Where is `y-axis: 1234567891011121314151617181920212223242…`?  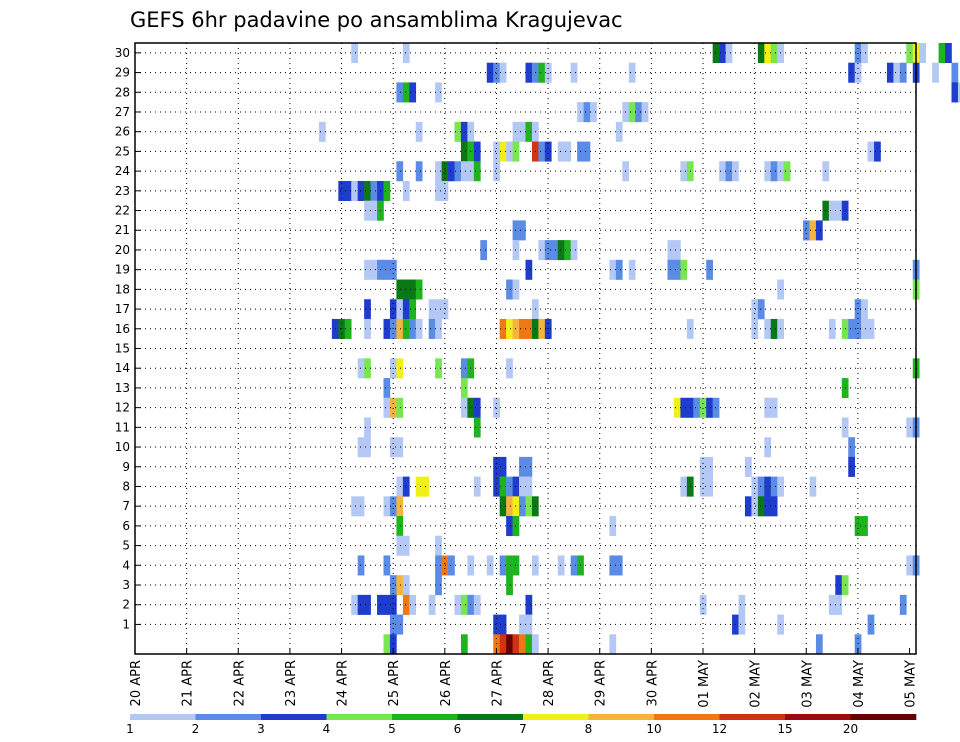 y-axis: 1234567891011121314151617181920212223242… is located at coordinates (128, 338).